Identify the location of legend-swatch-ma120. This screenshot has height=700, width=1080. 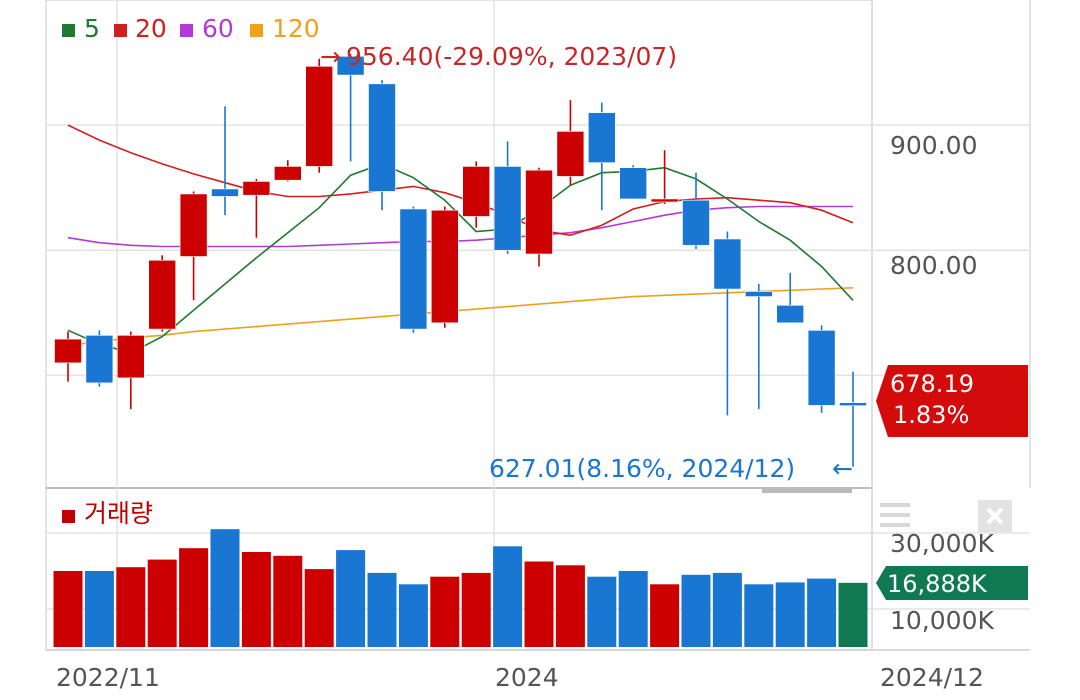
(256, 30).